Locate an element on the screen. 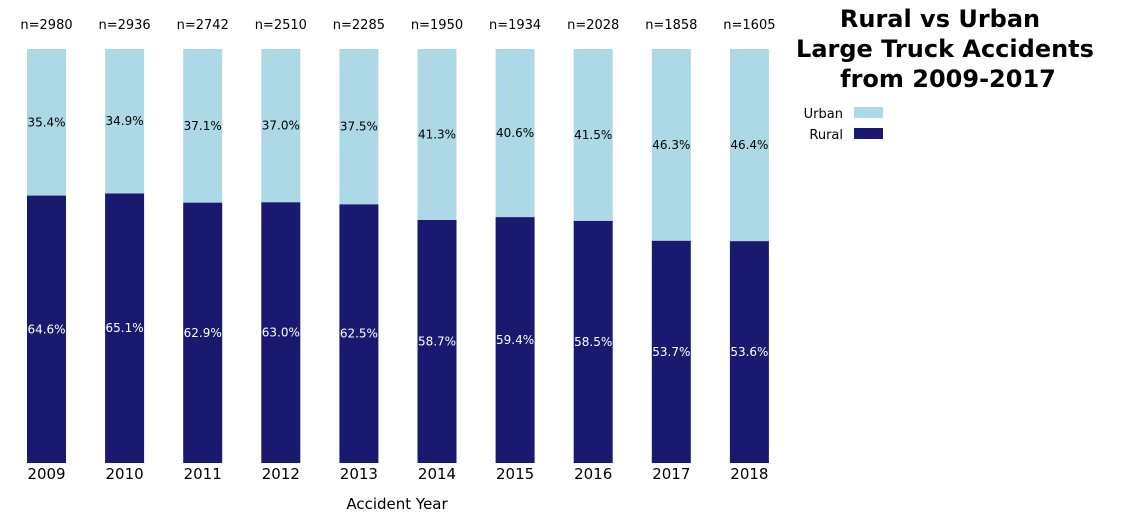 The width and height of the screenshot is (1121, 519). bar-rural-2011 is located at coordinates (203, 332).